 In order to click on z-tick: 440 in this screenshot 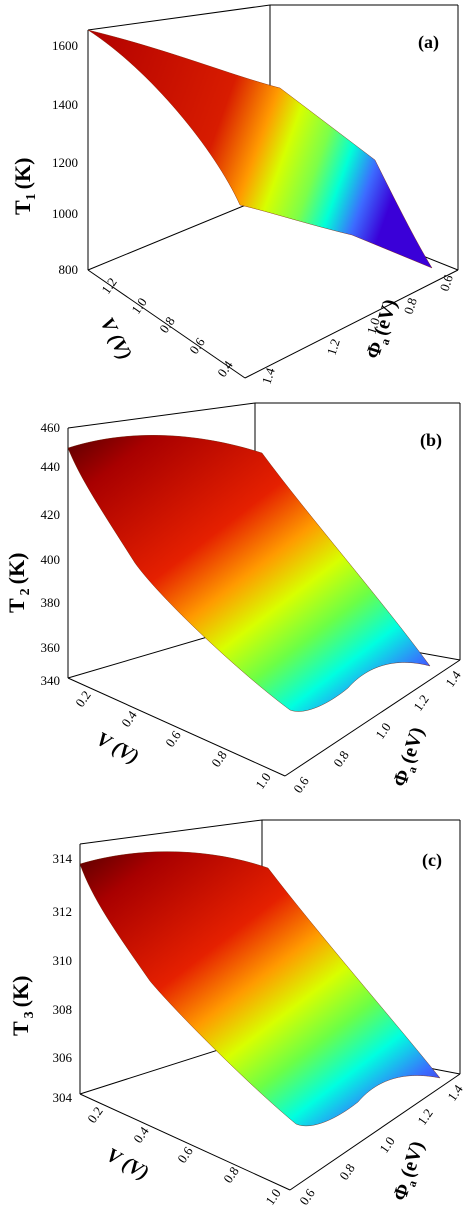, I will do `click(51, 466)`.